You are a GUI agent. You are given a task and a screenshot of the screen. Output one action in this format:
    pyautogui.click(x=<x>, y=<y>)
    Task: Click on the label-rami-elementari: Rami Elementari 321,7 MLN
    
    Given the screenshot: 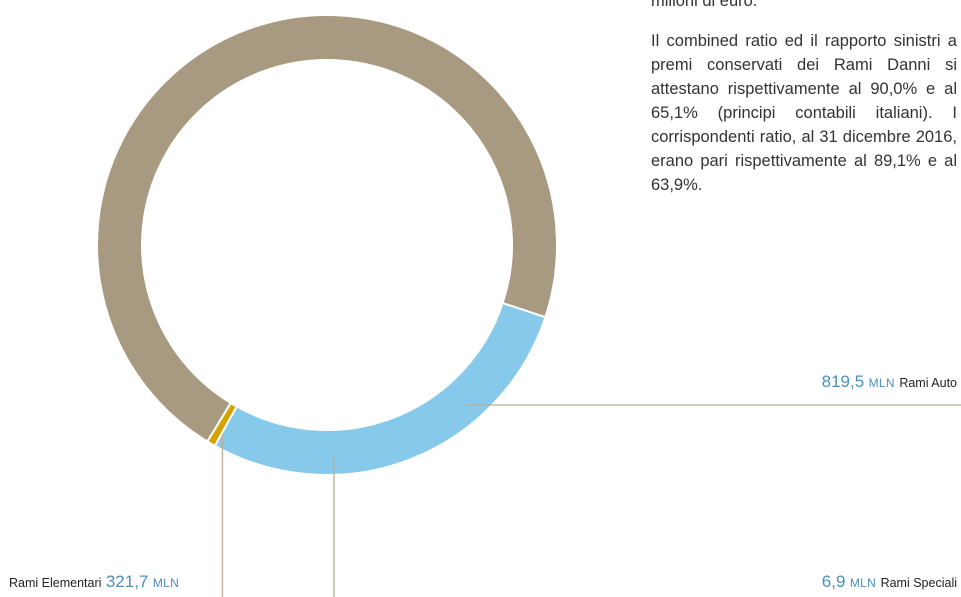 What is the action you would take?
    pyautogui.click(x=94, y=582)
    